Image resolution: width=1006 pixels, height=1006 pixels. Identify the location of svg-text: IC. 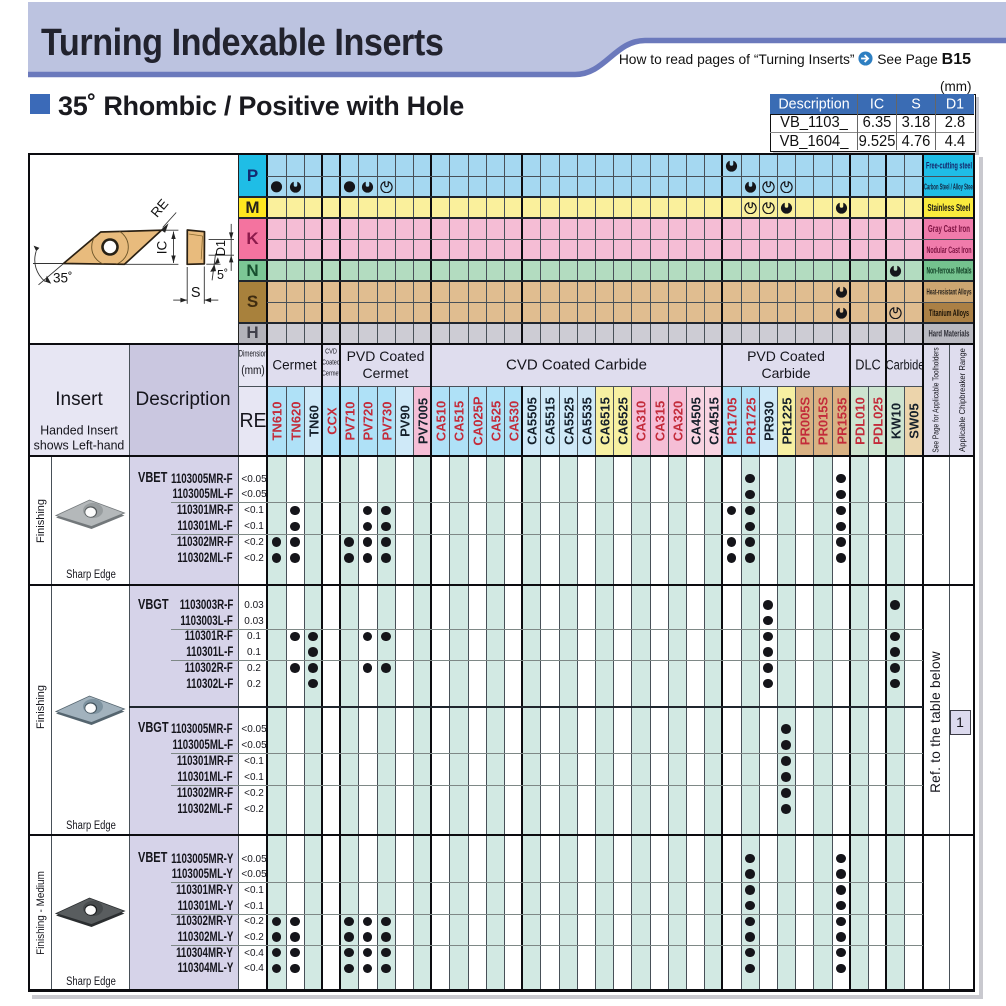
(162, 247).